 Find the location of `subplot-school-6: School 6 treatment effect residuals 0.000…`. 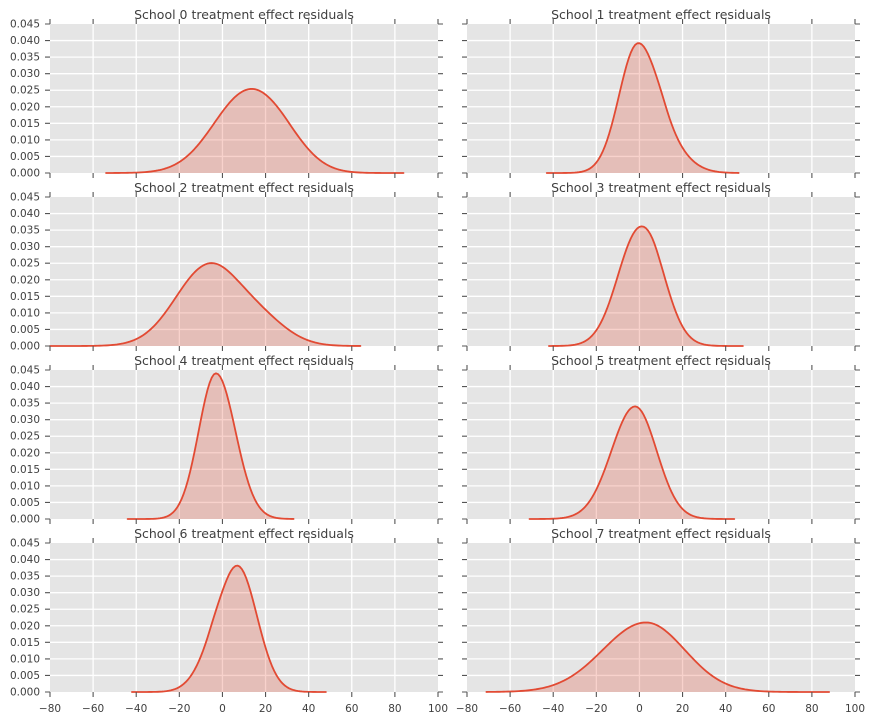

subplot-school-6: School 6 treatment effect residuals 0.000… is located at coordinates (229, 620).